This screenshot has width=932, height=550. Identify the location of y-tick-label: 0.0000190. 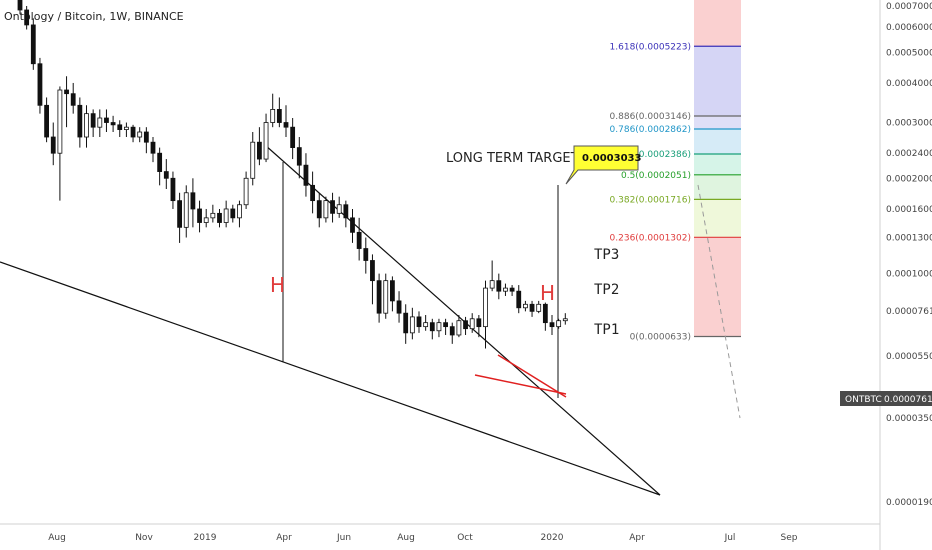
(909, 503).